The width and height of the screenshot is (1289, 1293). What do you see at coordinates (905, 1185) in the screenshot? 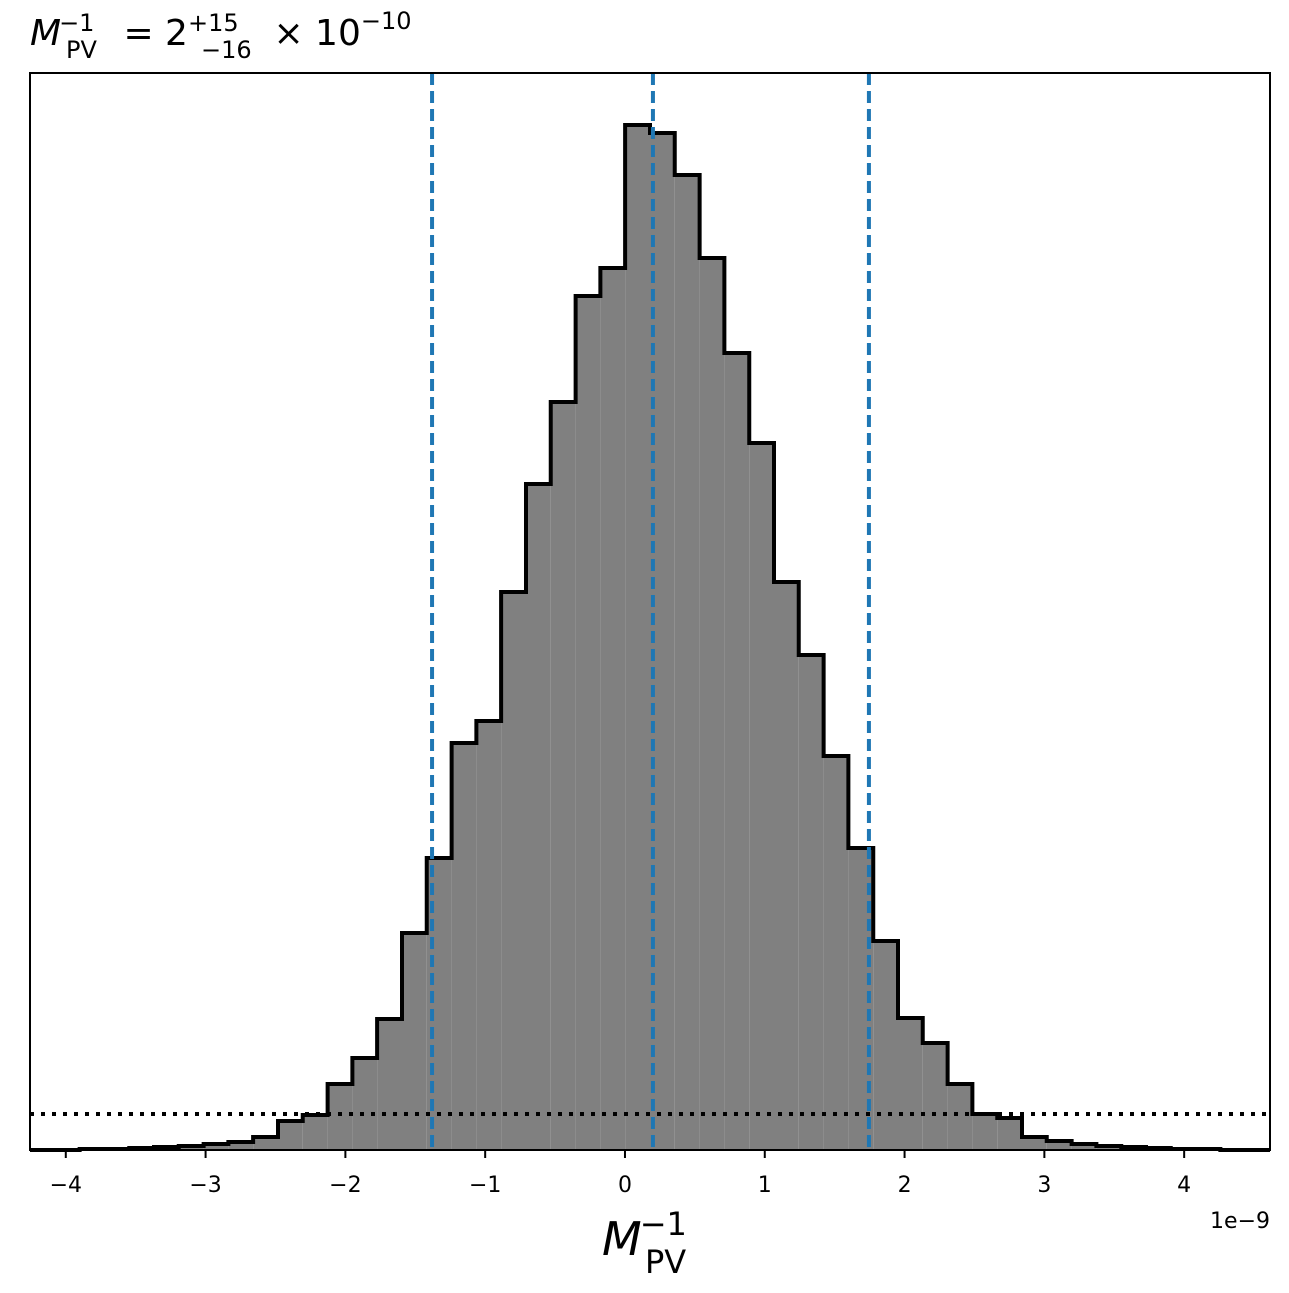
I see `x-tick-label: 2` at bounding box center [905, 1185].